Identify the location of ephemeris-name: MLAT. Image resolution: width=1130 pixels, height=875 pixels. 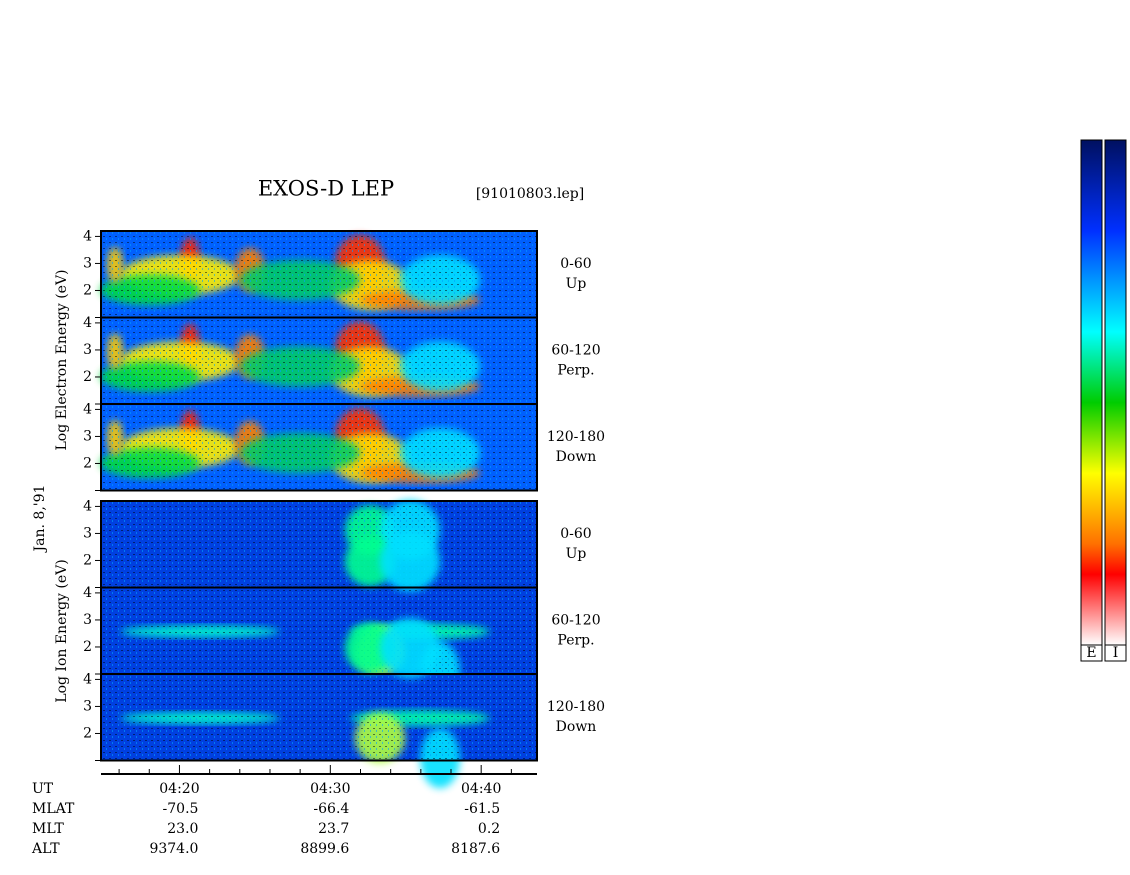
(53, 809).